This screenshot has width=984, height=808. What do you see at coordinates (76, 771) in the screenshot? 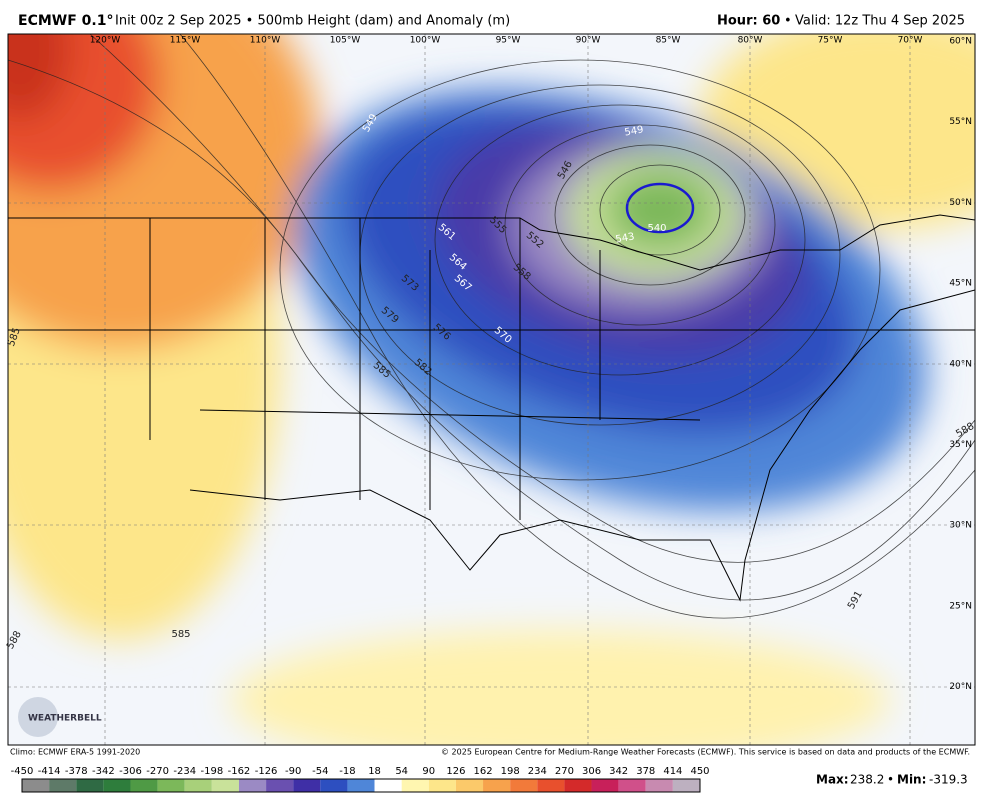
I see `colorbar-tick-label: -378` at bounding box center [76, 771].